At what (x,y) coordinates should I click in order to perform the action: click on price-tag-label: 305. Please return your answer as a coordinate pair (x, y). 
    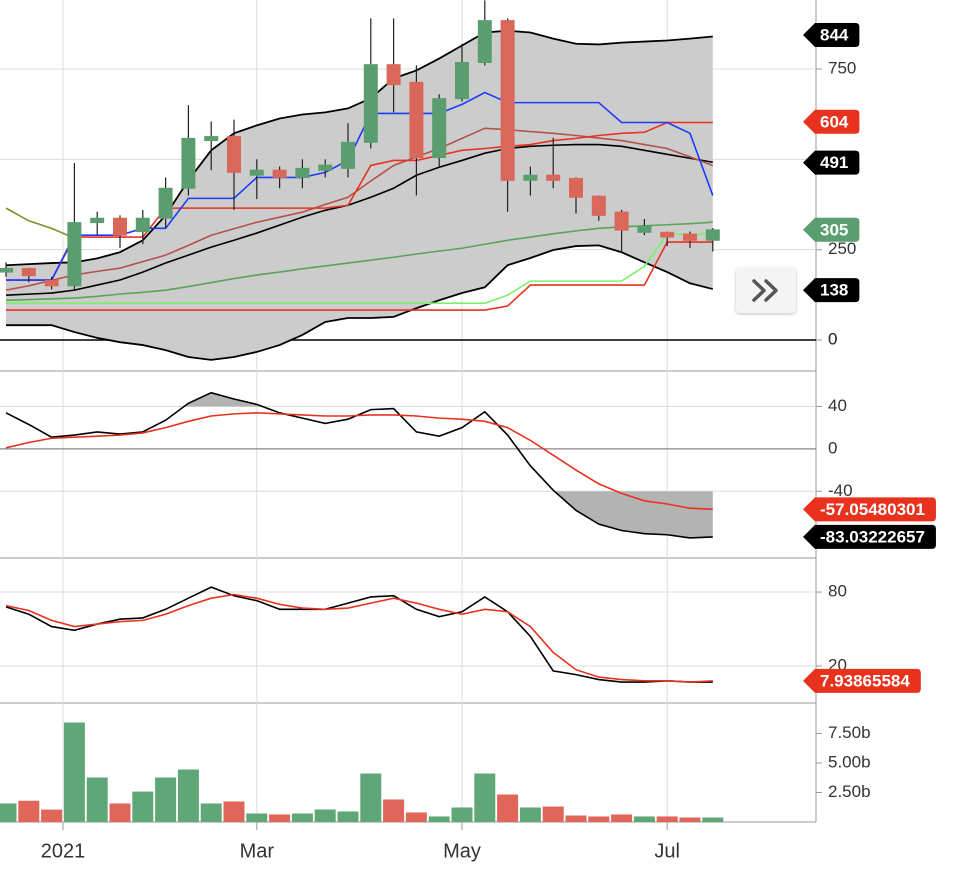
    Looking at the image, I should click on (834, 229).